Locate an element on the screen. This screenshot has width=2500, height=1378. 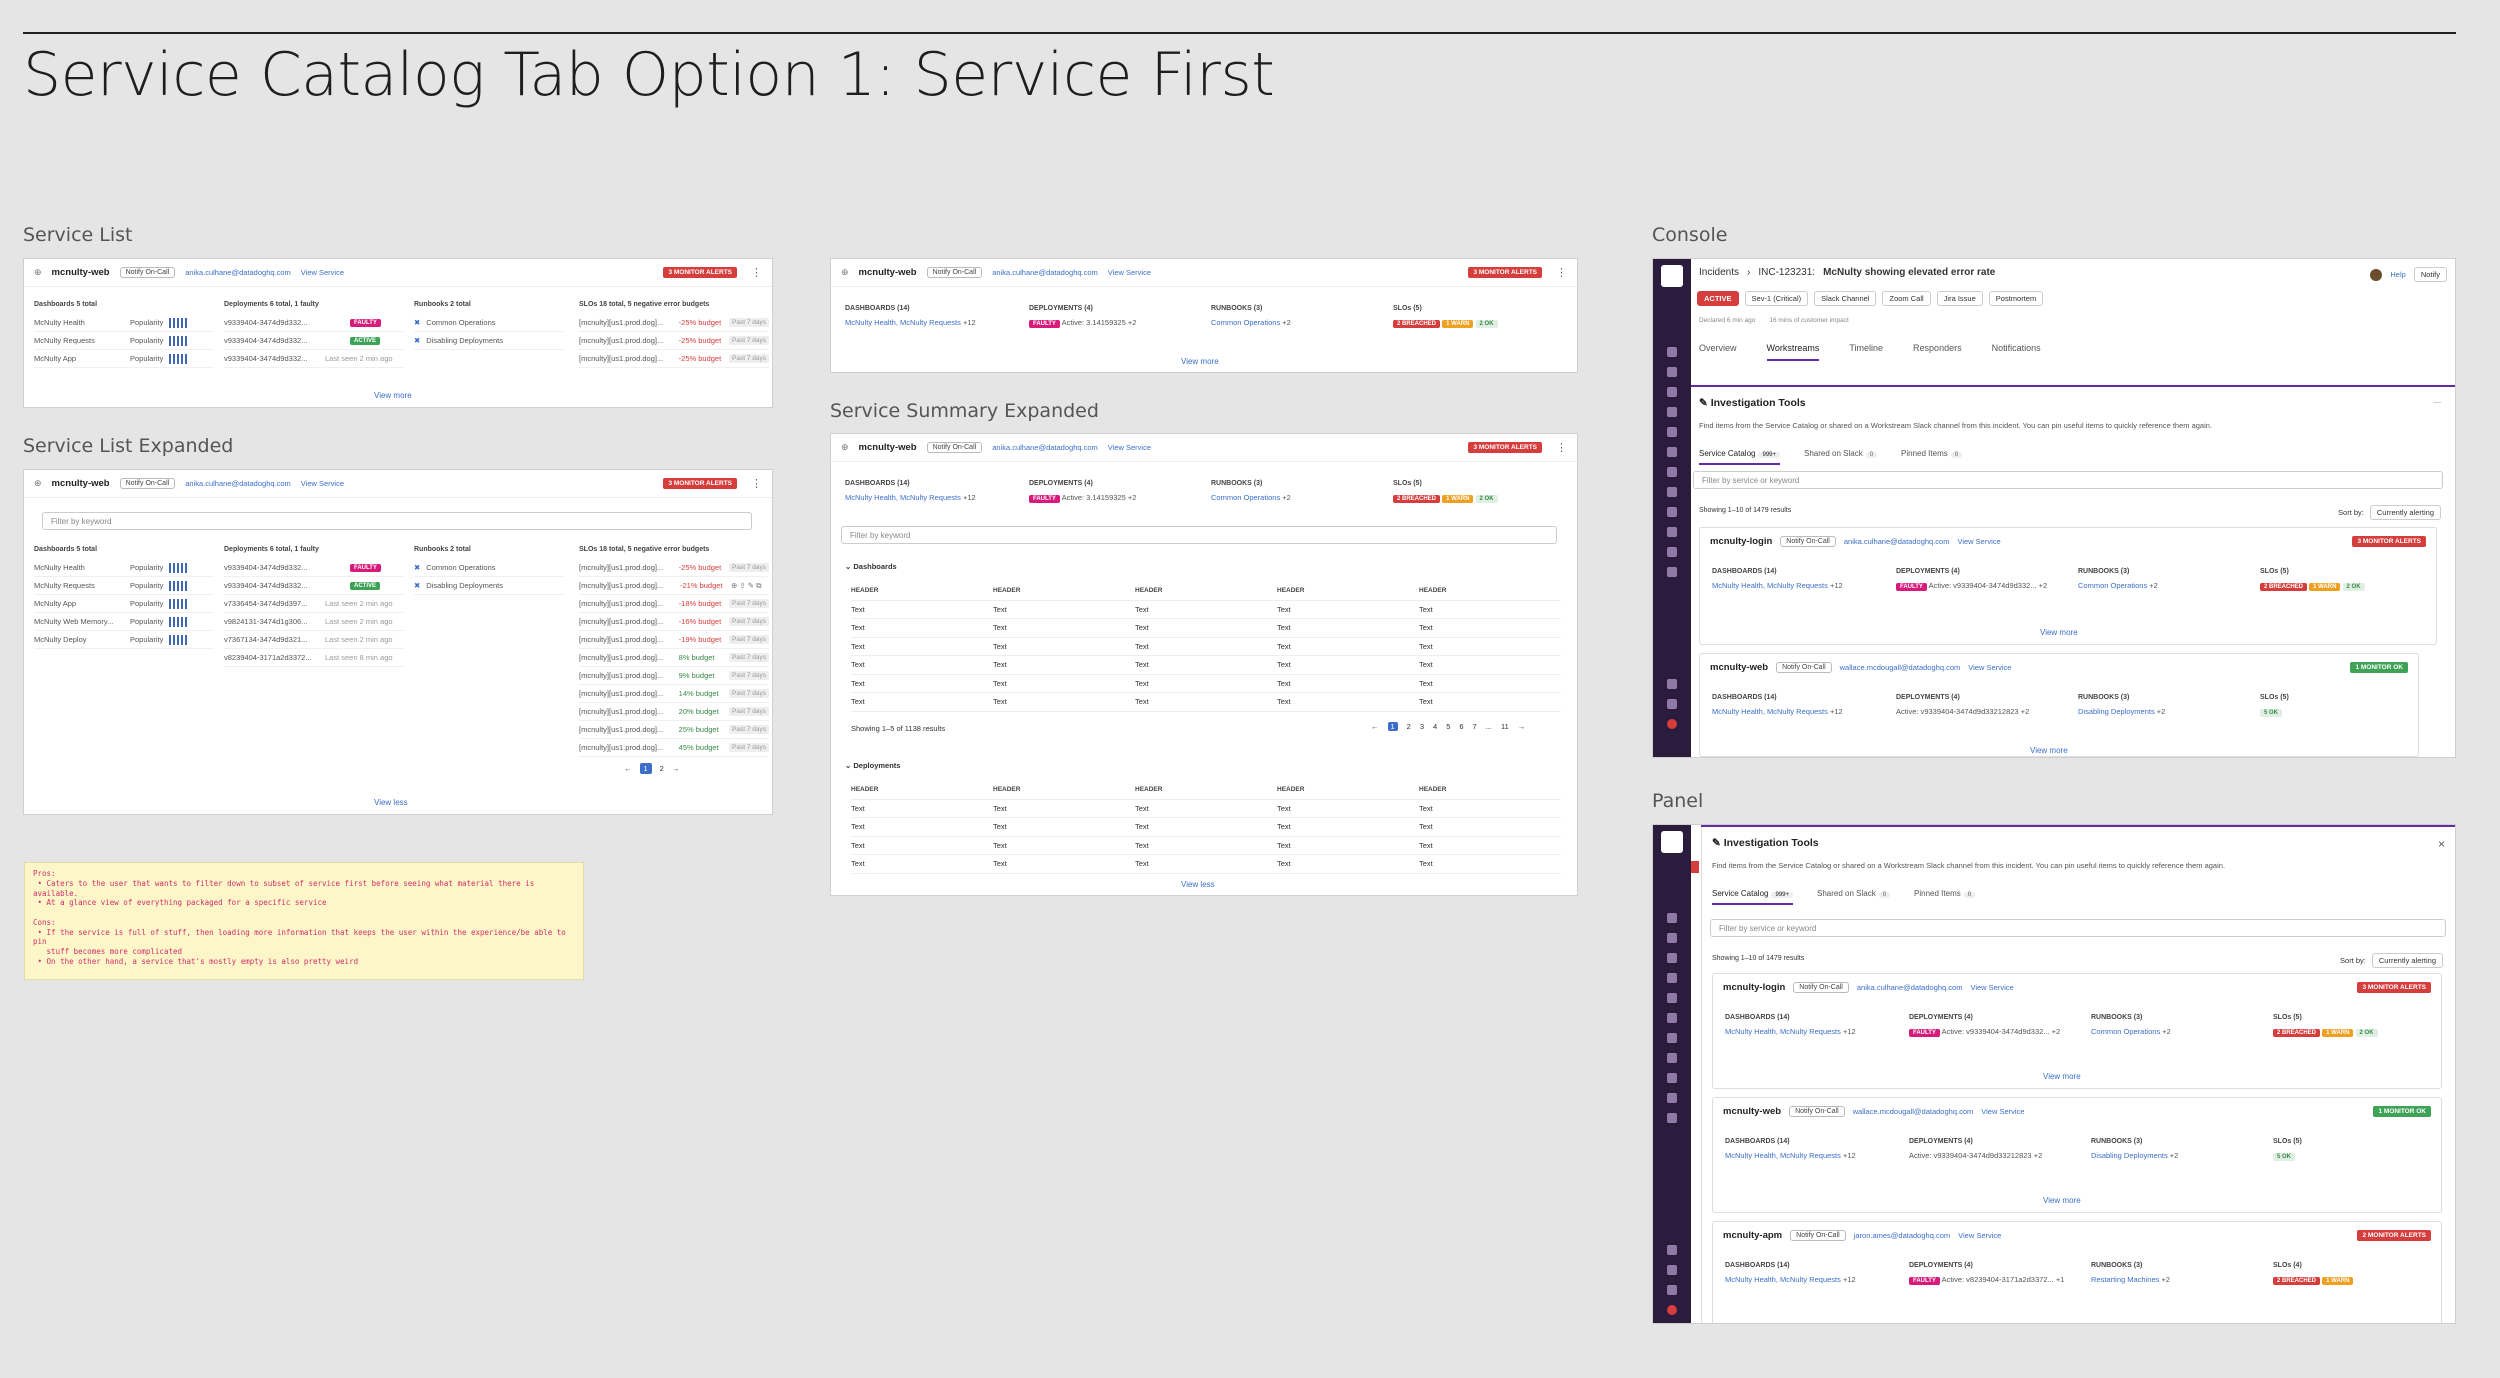
service-name: mcnulty-apm is located at coordinates (1753, 1235).